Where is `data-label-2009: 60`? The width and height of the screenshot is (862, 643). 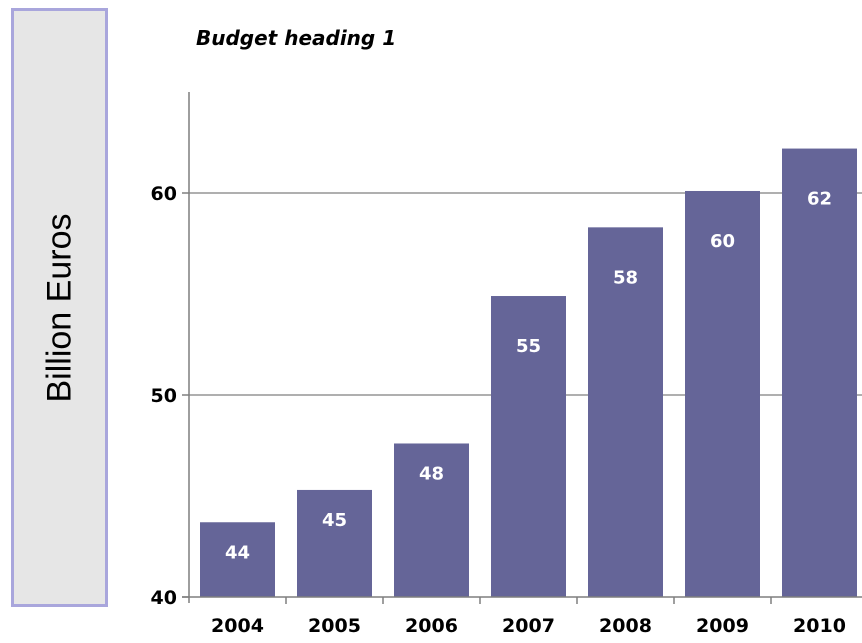 data-label-2009: 60 is located at coordinates (722, 241).